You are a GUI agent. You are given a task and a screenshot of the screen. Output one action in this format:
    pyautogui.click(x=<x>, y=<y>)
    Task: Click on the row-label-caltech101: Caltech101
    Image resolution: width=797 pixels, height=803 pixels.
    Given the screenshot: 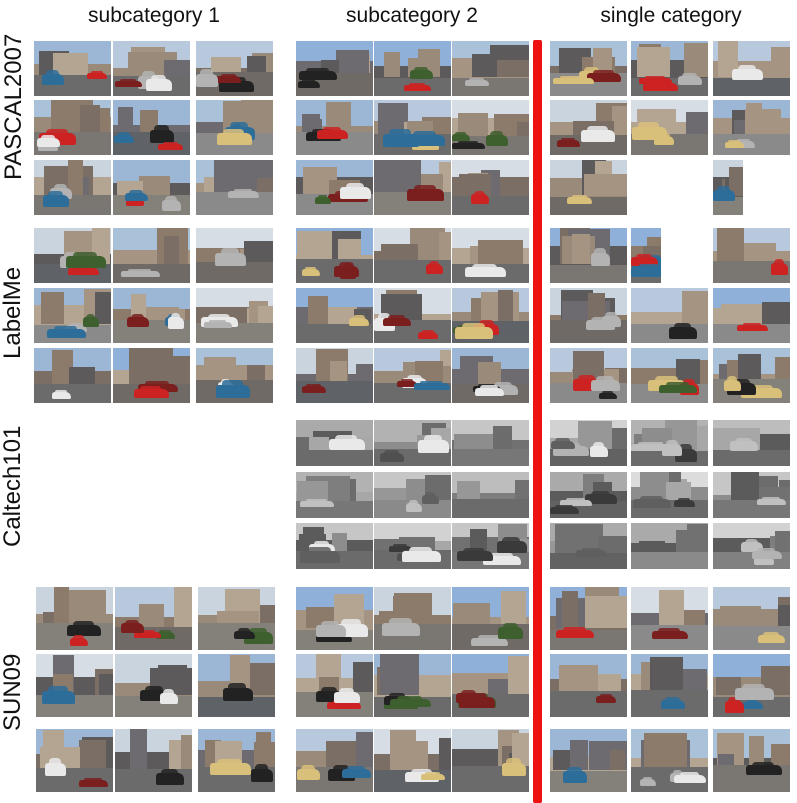 What is the action you would take?
    pyautogui.click(x=13, y=486)
    